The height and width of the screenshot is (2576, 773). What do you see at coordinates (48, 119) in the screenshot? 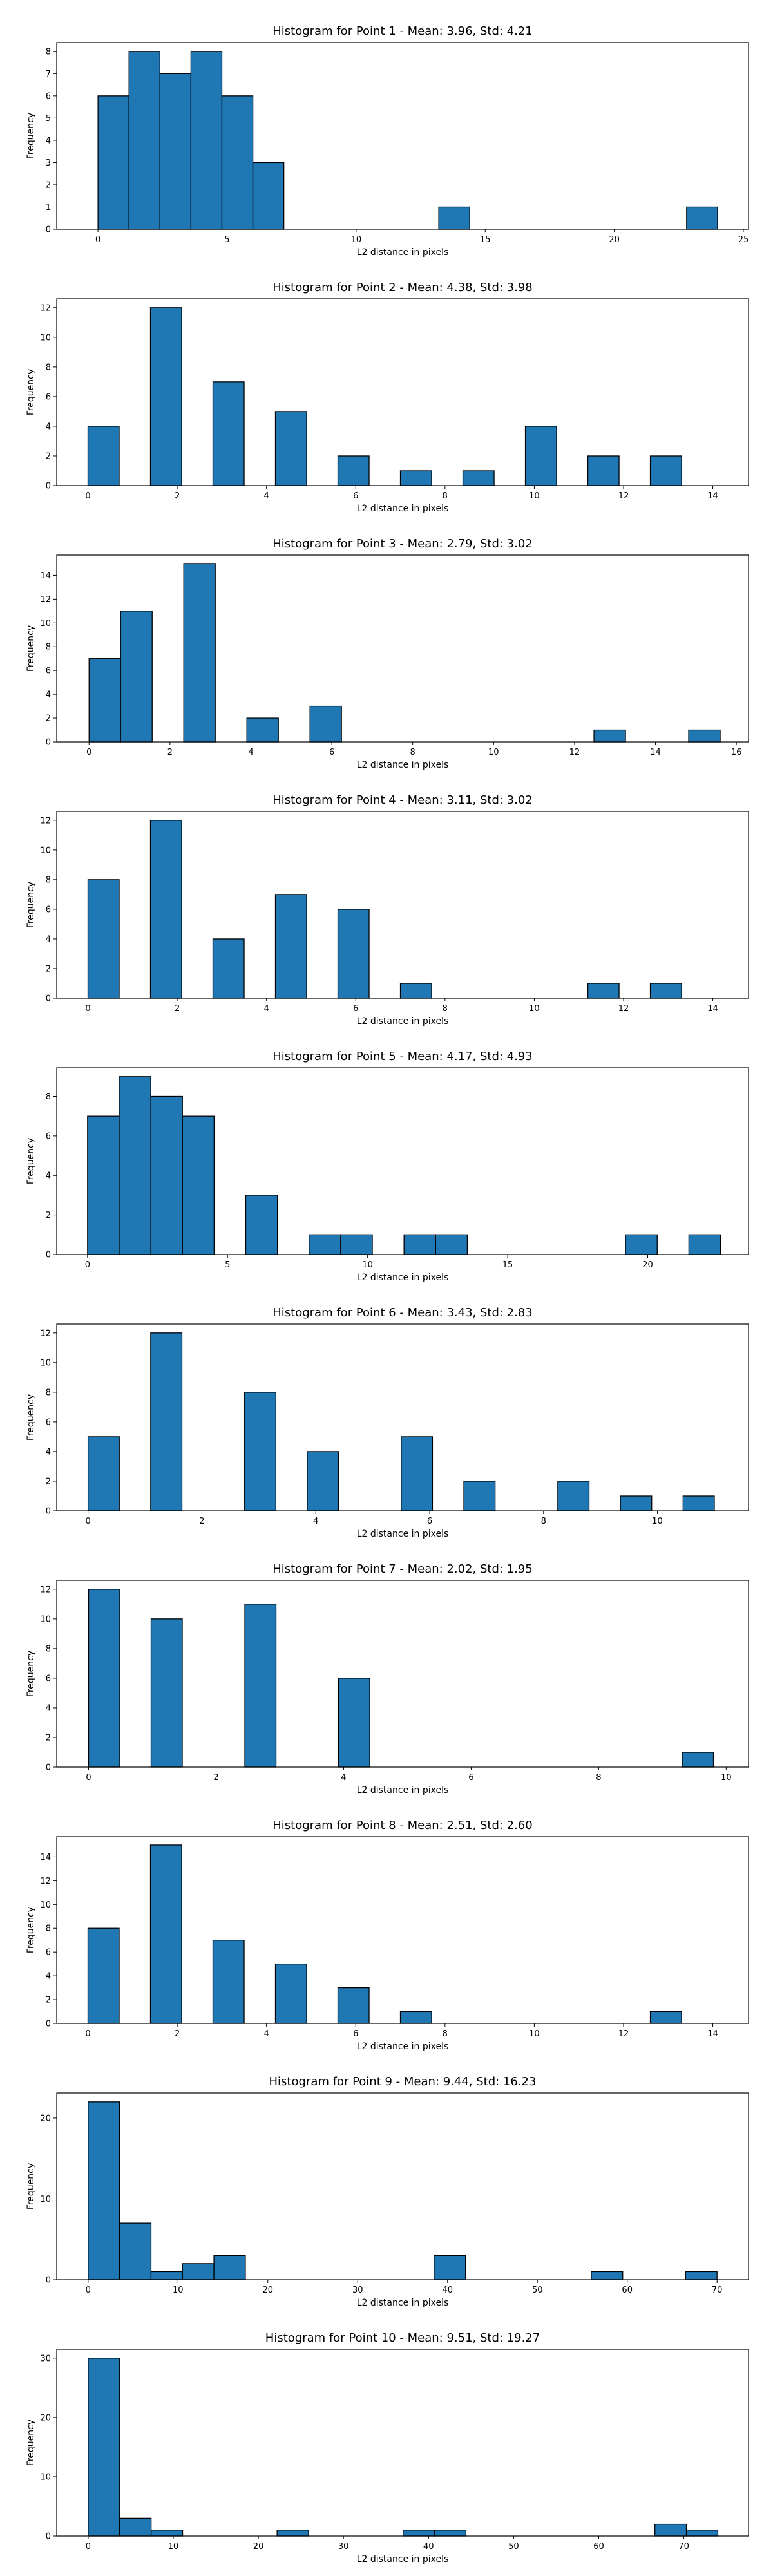
I see `y-tick-label: 5` at bounding box center [48, 119].